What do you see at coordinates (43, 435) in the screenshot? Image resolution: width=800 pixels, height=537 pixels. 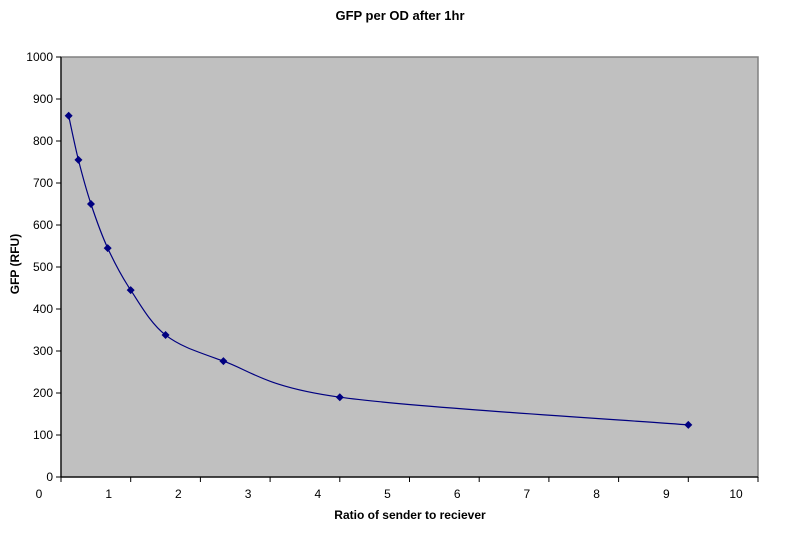 I see `y-tick-label: 100` at bounding box center [43, 435].